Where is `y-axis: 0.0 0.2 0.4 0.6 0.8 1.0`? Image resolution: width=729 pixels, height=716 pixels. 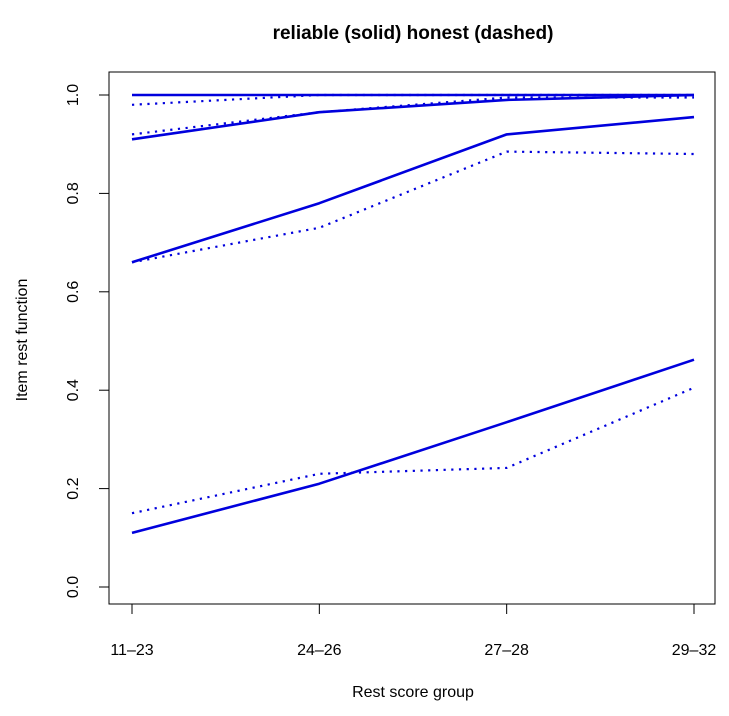 y-axis: 0.0 0.2 0.4 0.6 0.8 1.0 is located at coordinates (87, 341).